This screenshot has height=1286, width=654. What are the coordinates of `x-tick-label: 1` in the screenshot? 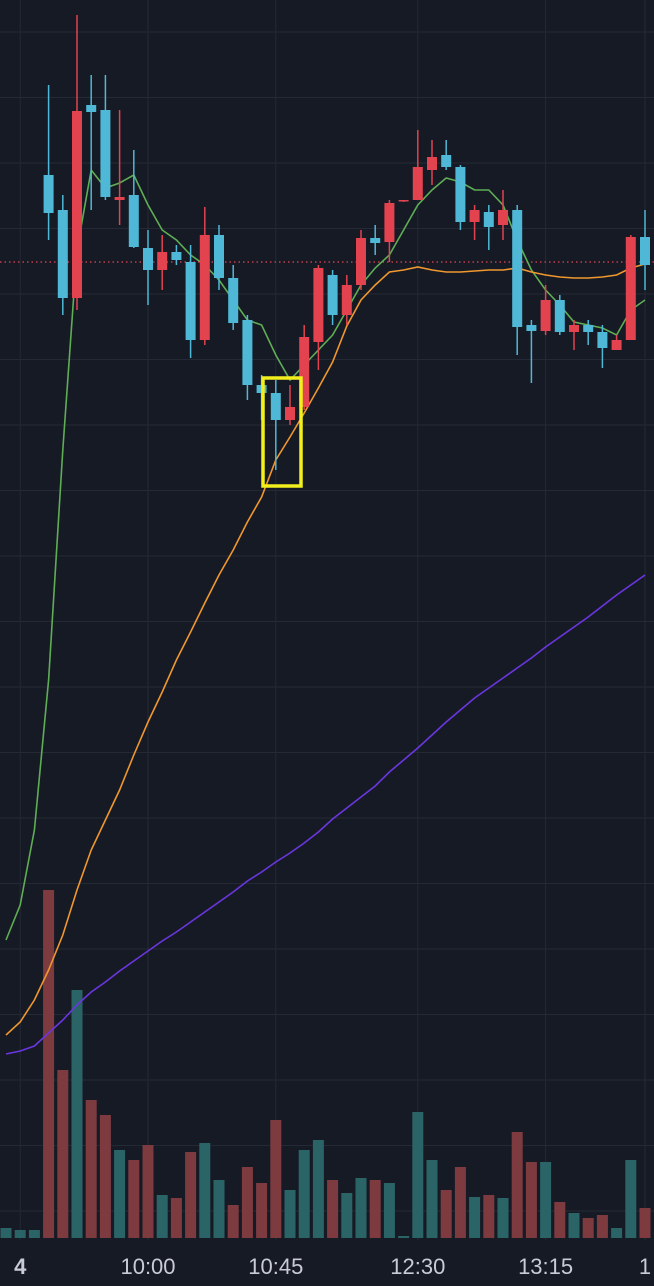 It's located at (645, 1266).